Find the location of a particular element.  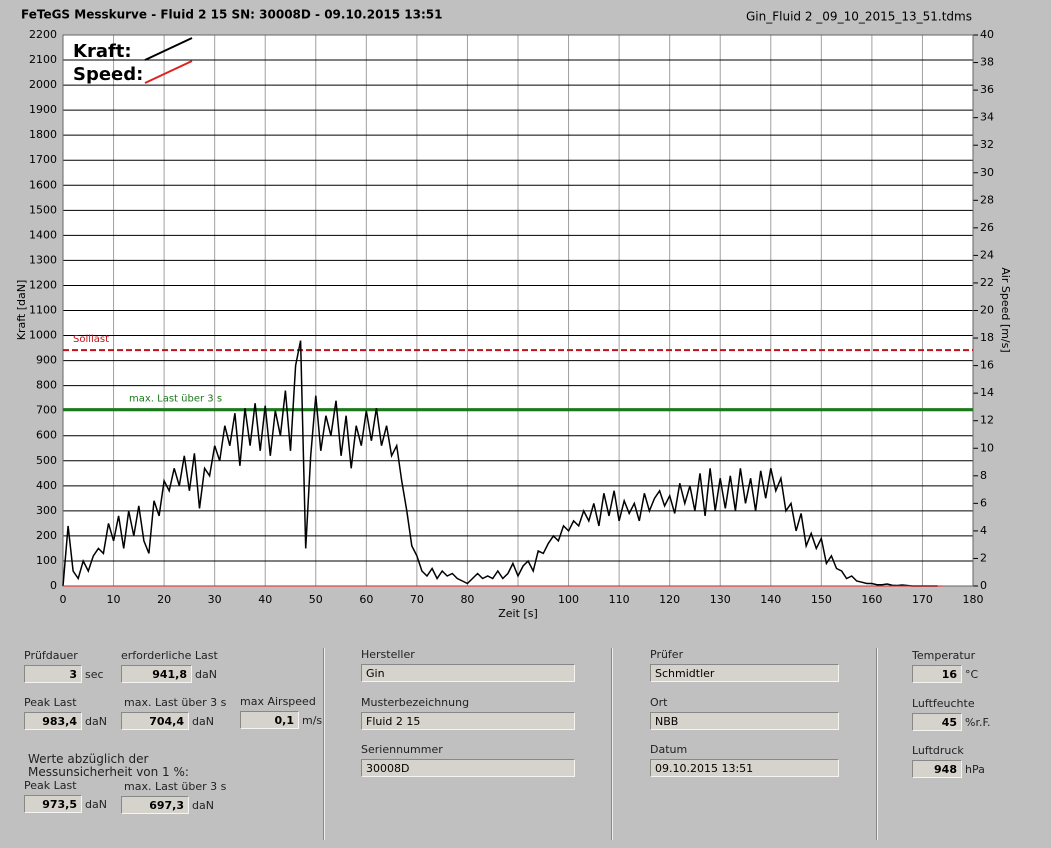

field-value: 704,4 is located at coordinates (155, 721).